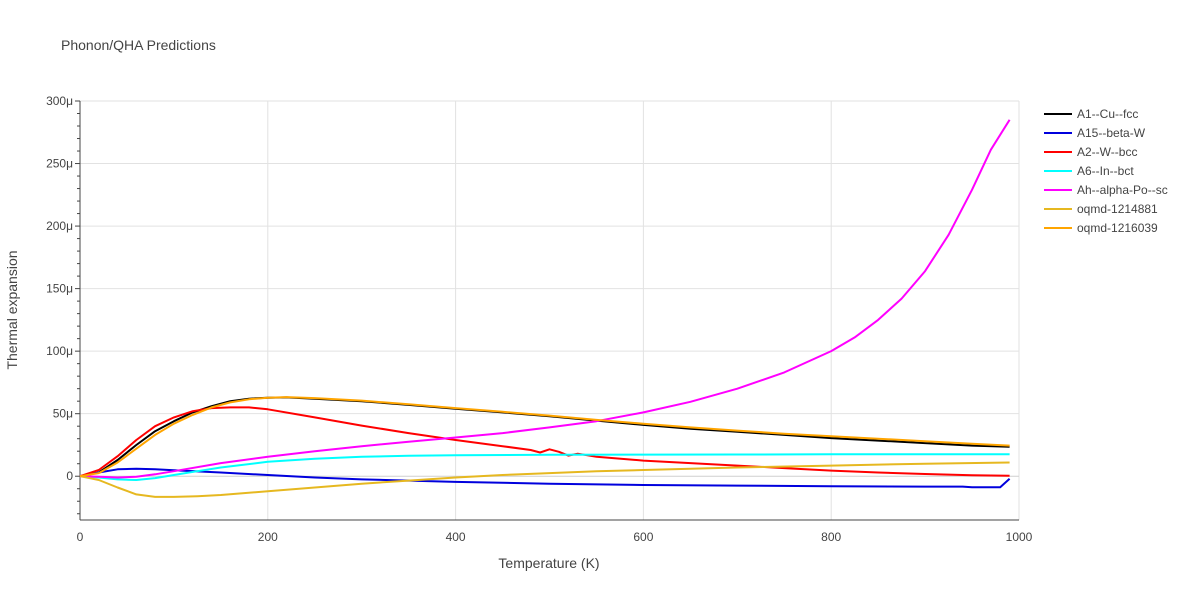  Describe the element at coordinates (1107, 114) in the screenshot. I see `legend-label: A1--Cu--fcc` at that location.